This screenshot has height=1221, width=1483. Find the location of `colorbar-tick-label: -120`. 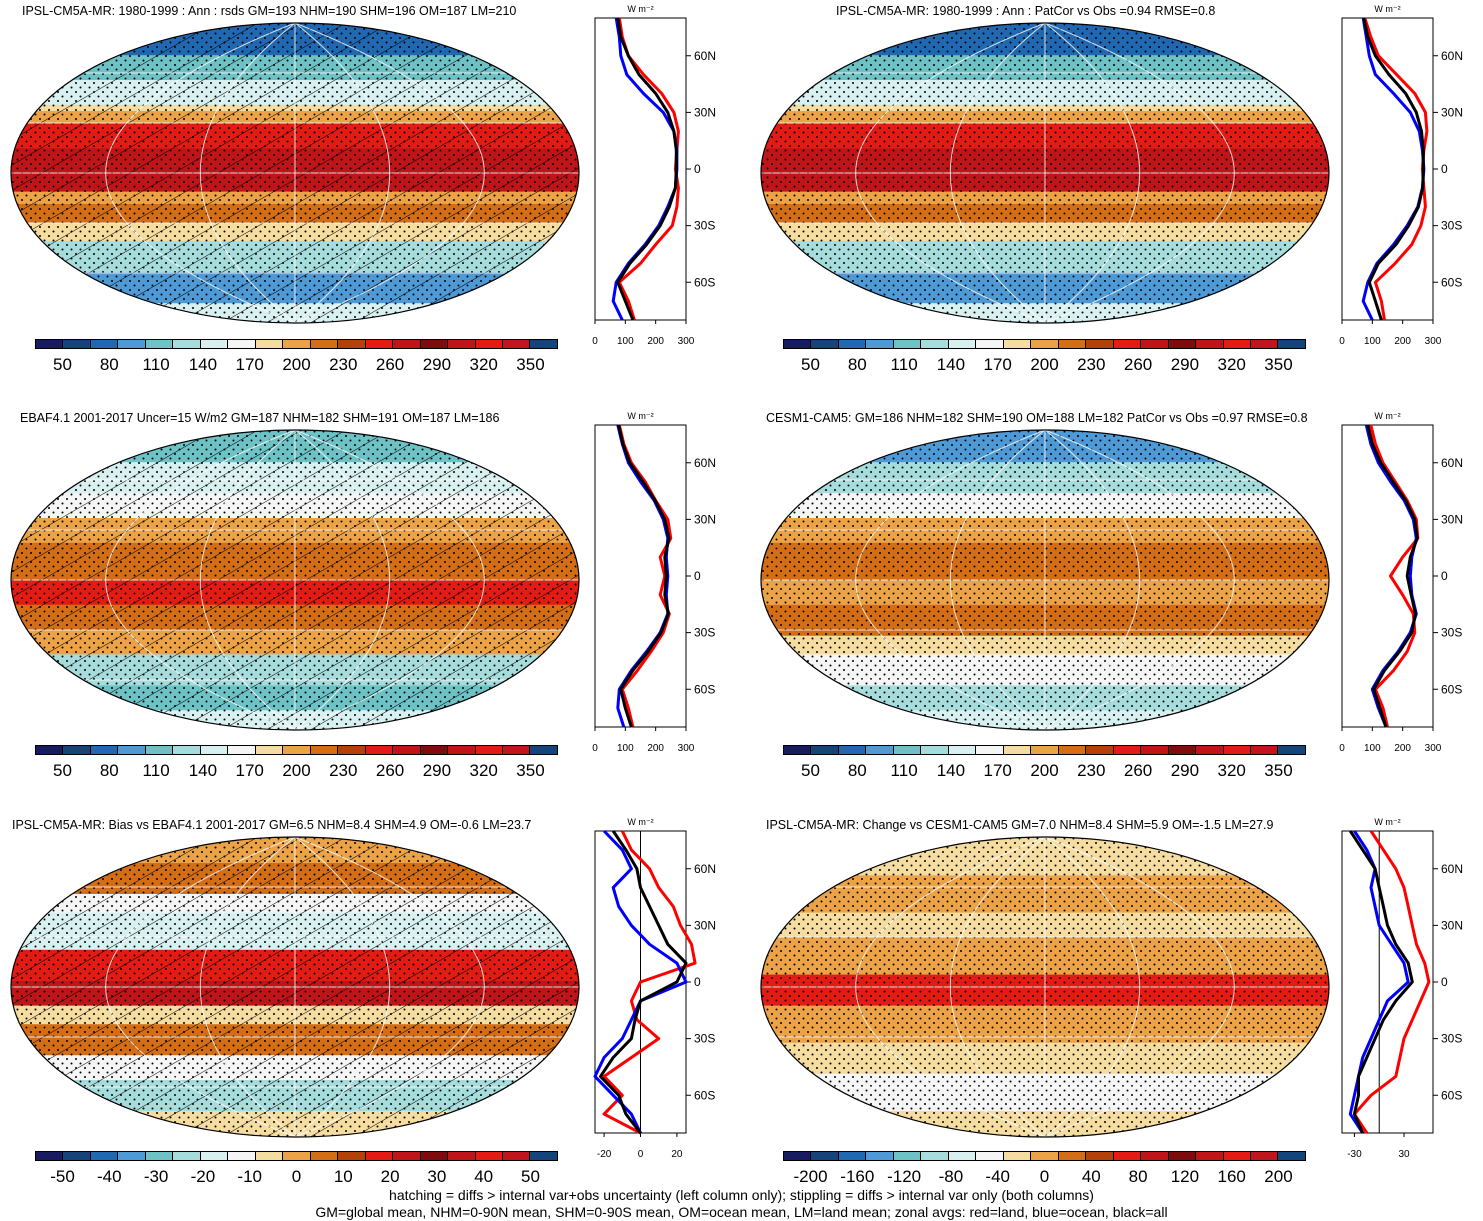

colorbar-tick-label: -120 is located at coordinates (904, 1176).